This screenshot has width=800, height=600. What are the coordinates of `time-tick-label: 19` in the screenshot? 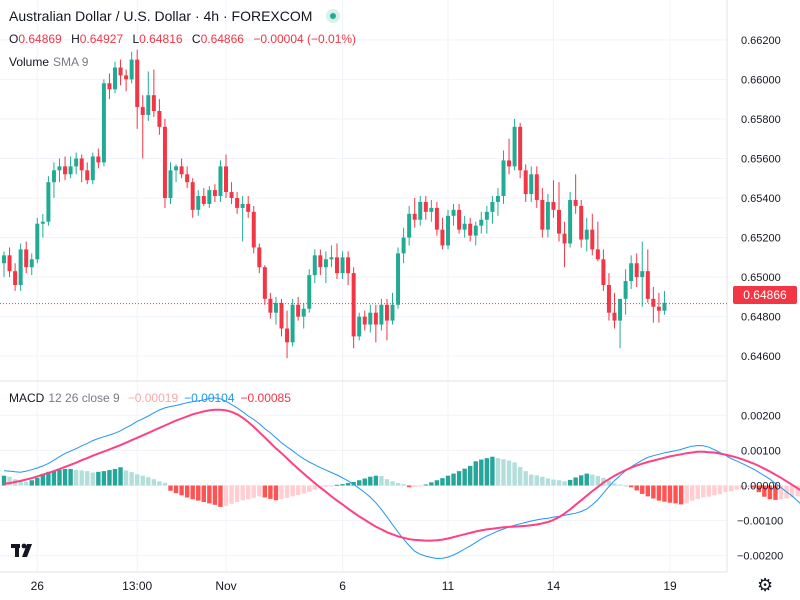 It's located at (670, 586).